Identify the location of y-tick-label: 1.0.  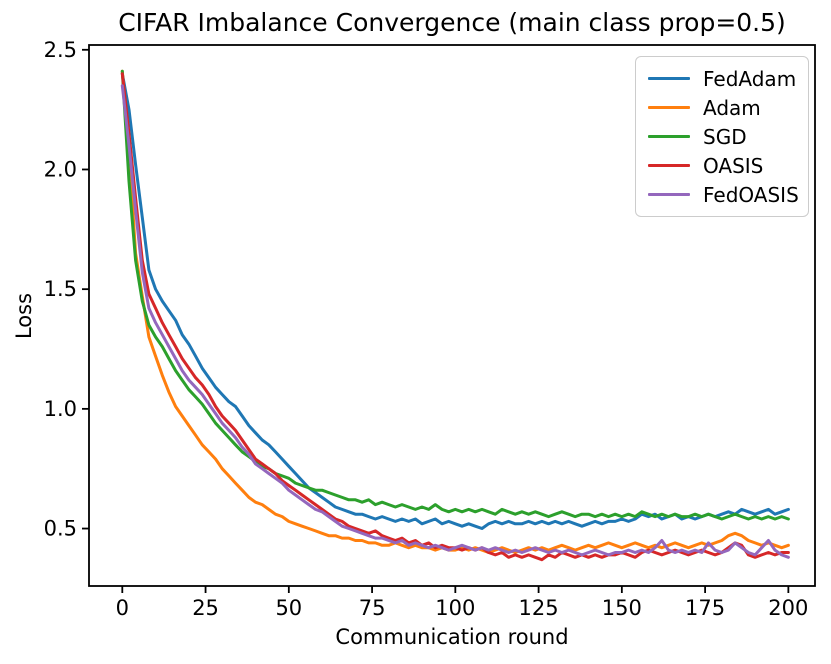
(60, 409).